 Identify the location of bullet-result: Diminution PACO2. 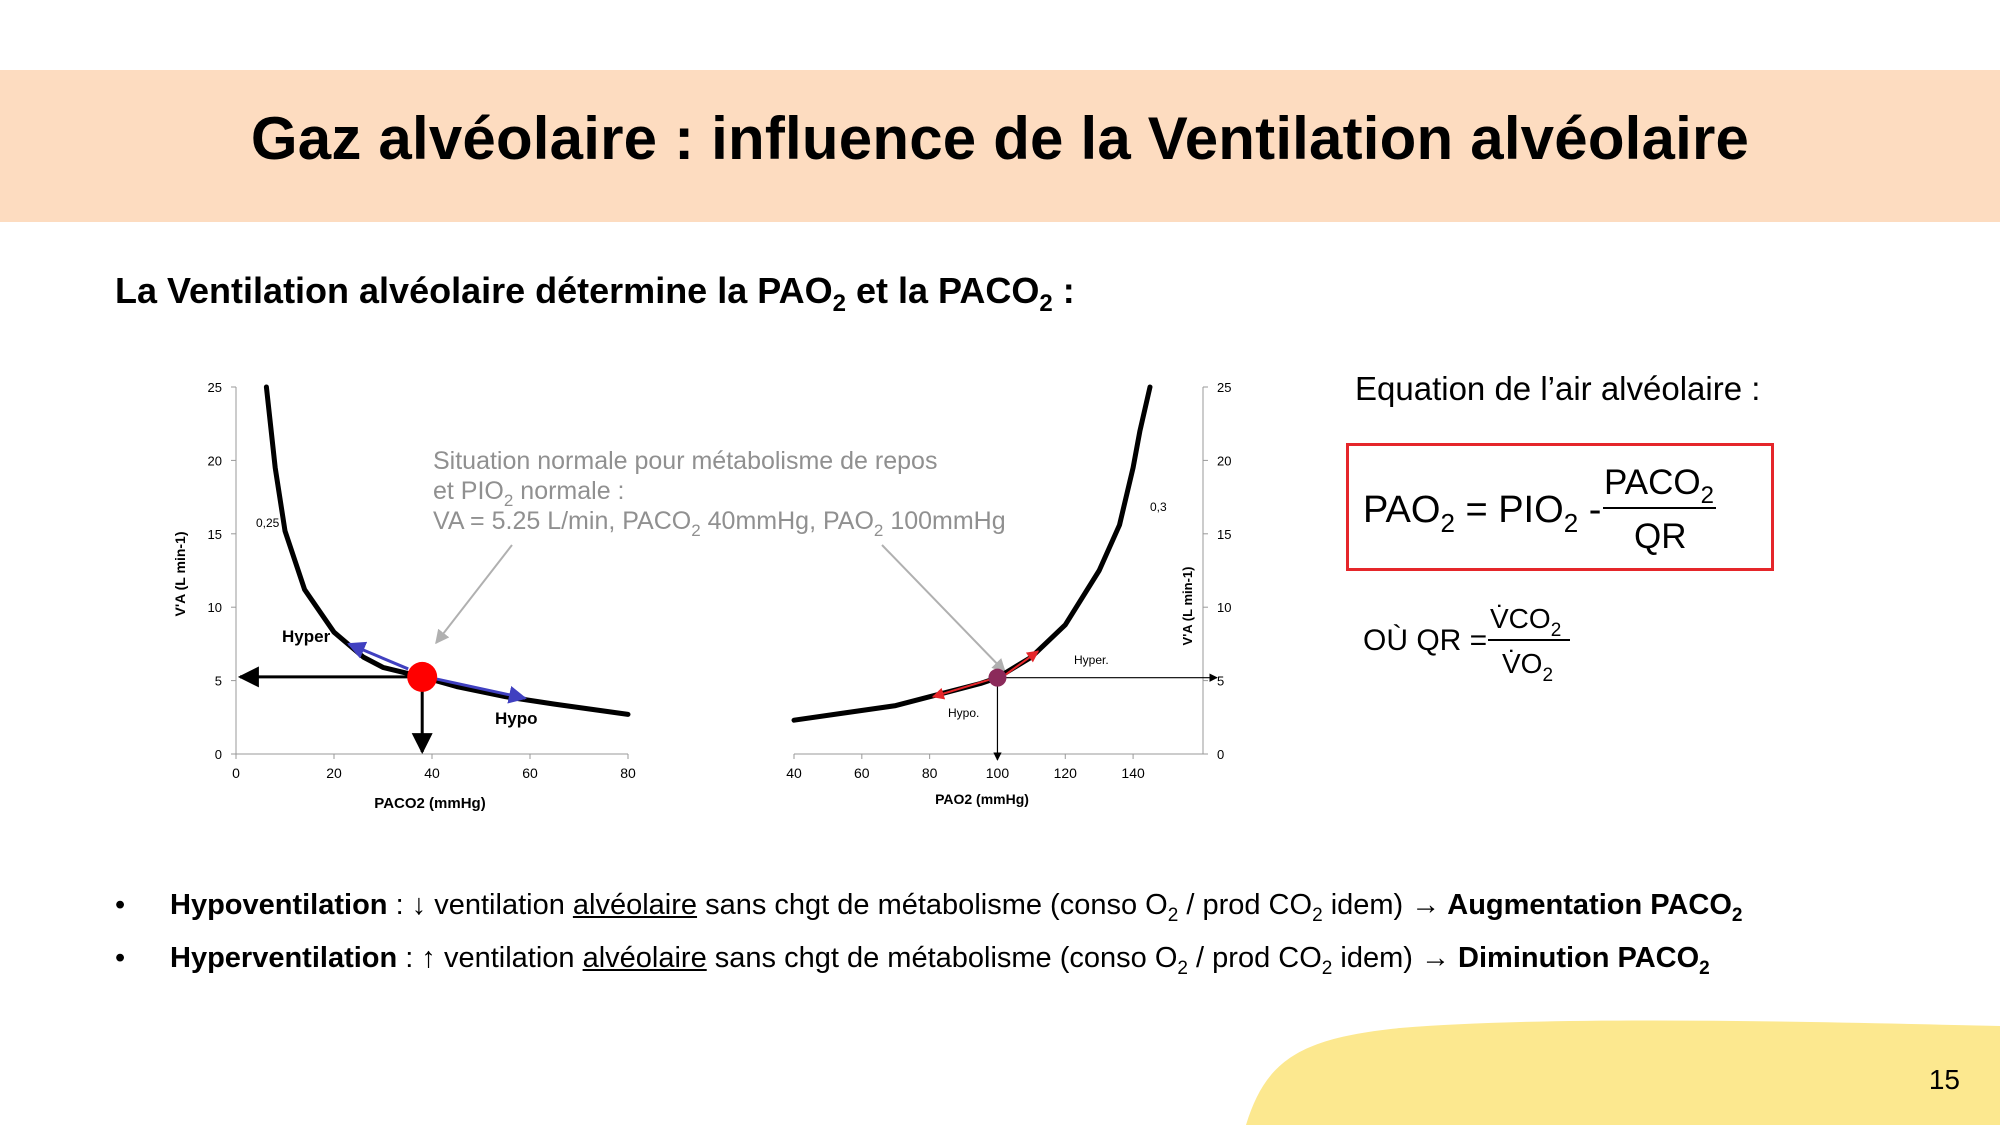
(1579, 960).